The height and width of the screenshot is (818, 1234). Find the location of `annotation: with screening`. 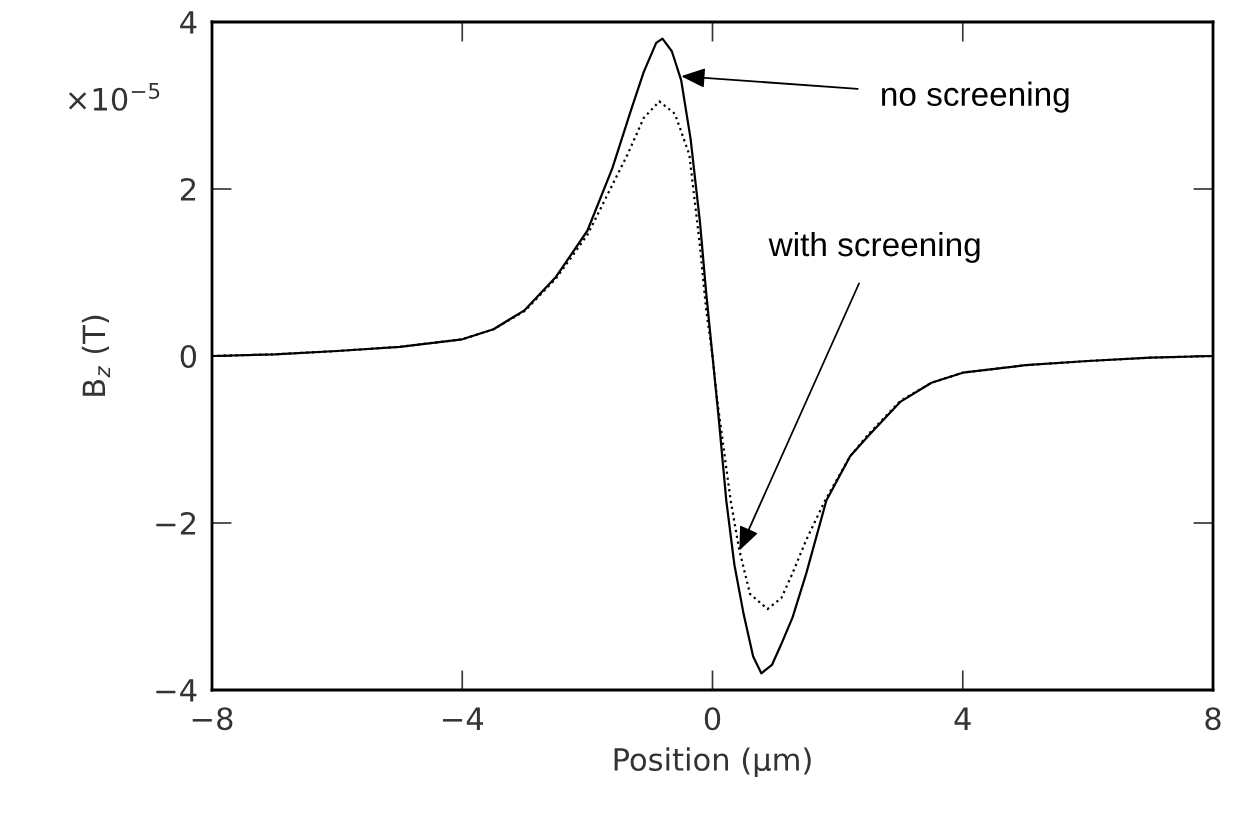

annotation: with screening is located at coordinates (874, 247).